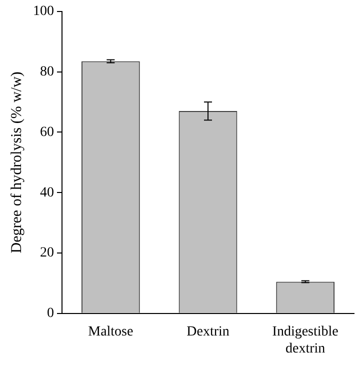 The image size is (358, 371). What do you see at coordinates (305, 340) in the screenshot?
I see `x-tick-label: Indigestible dextrin` at bounding box center [305, 340].